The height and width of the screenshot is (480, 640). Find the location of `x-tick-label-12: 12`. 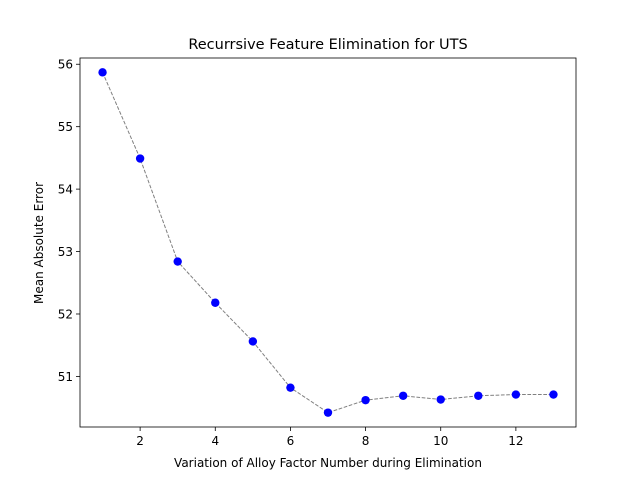

x-tick-label-12: 12 is located at coordinates (515, 441).